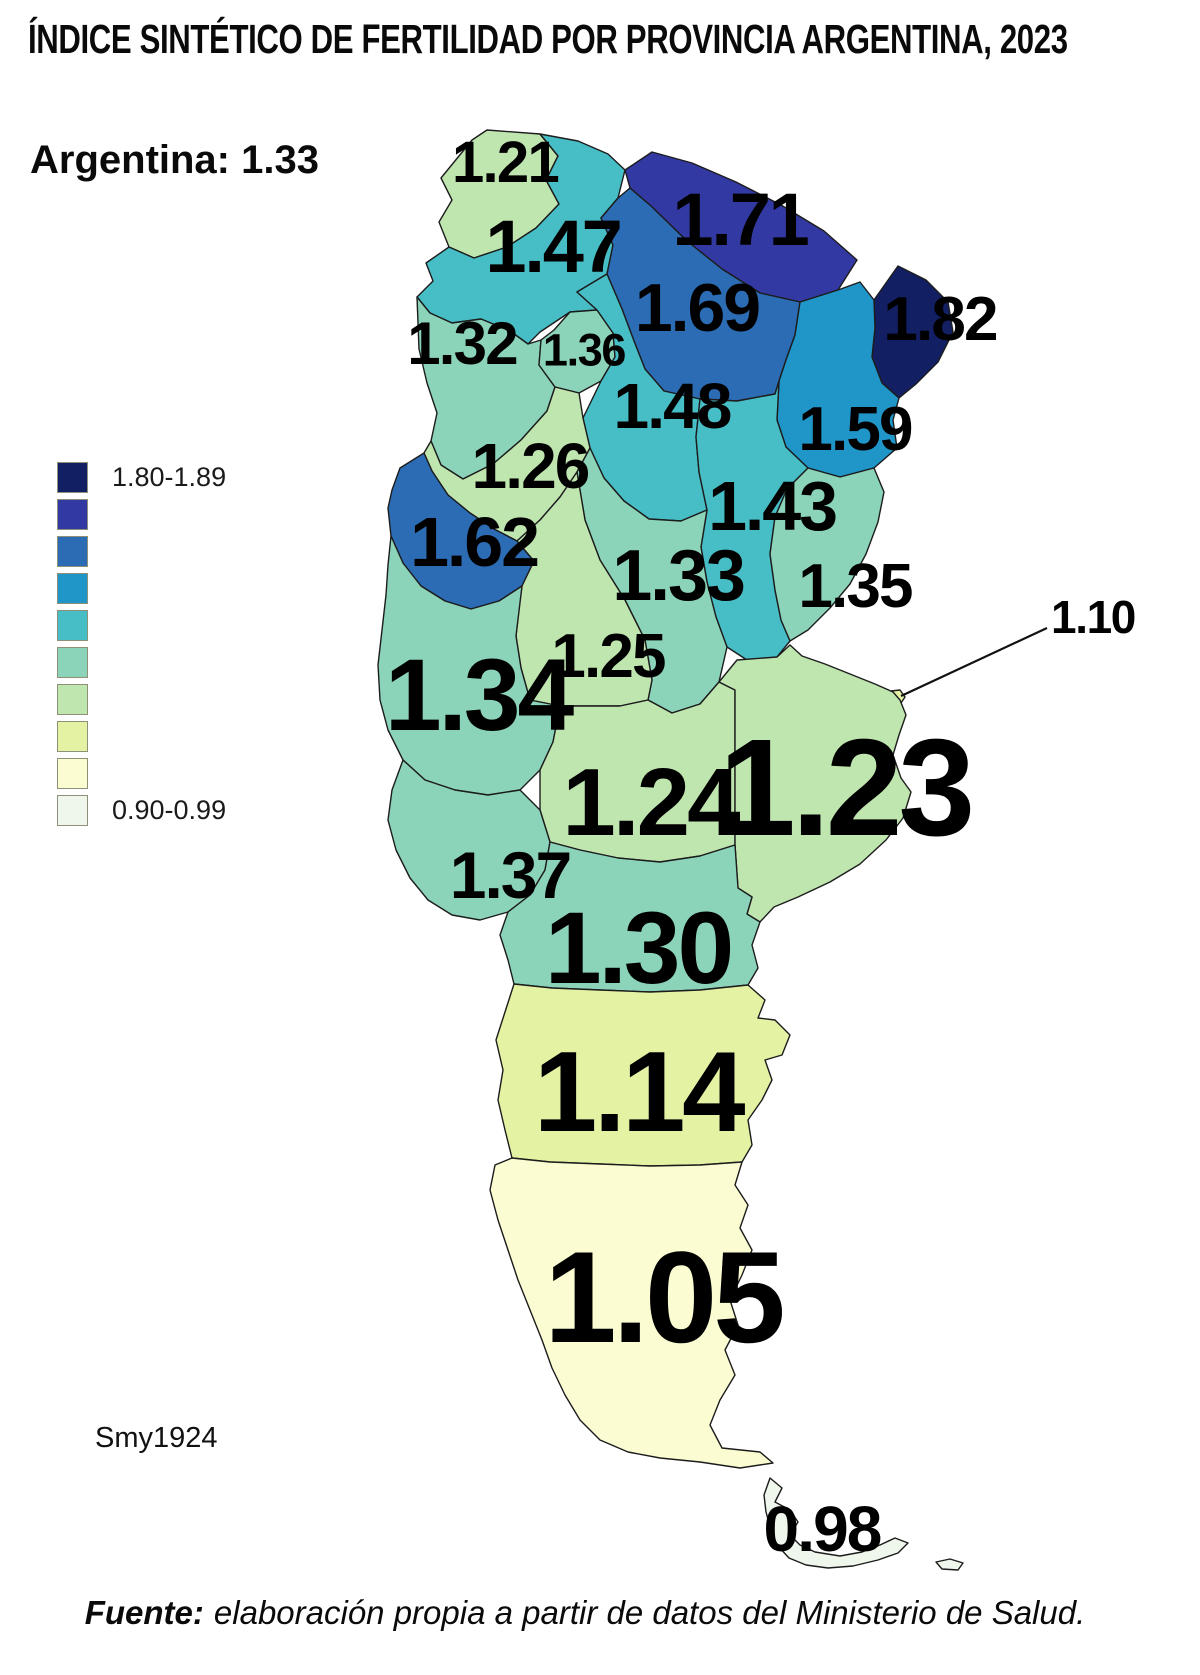 The width and height of the screenshot is (1200, 1675). I want to click on caba-leader-line, so click(974, 662).